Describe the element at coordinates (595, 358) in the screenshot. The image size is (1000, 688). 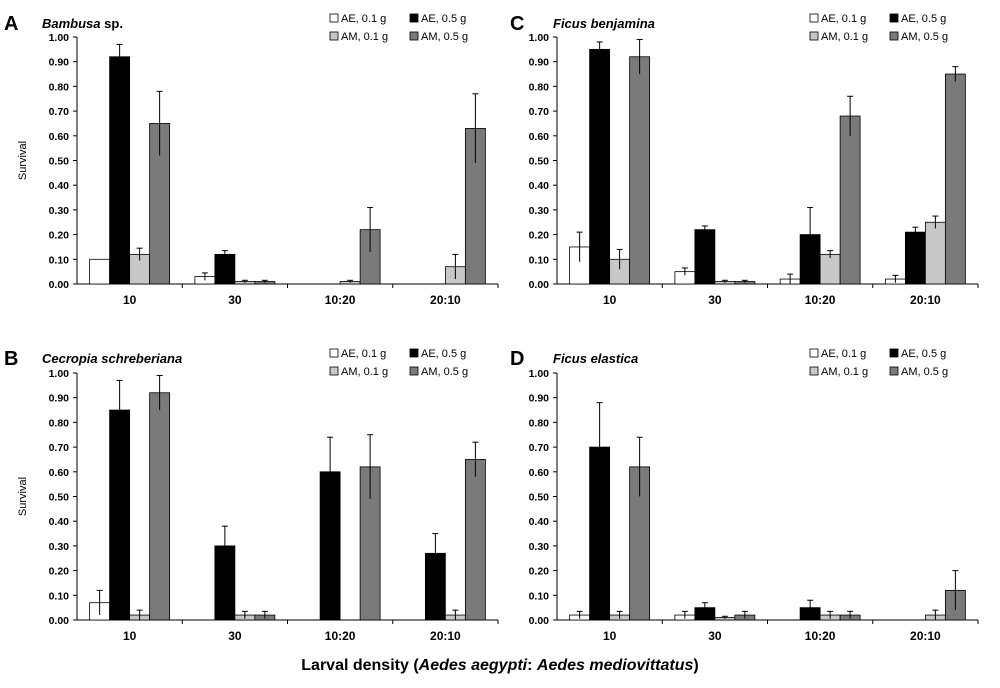
I see `panel-title: Ficus elastica` at that location.